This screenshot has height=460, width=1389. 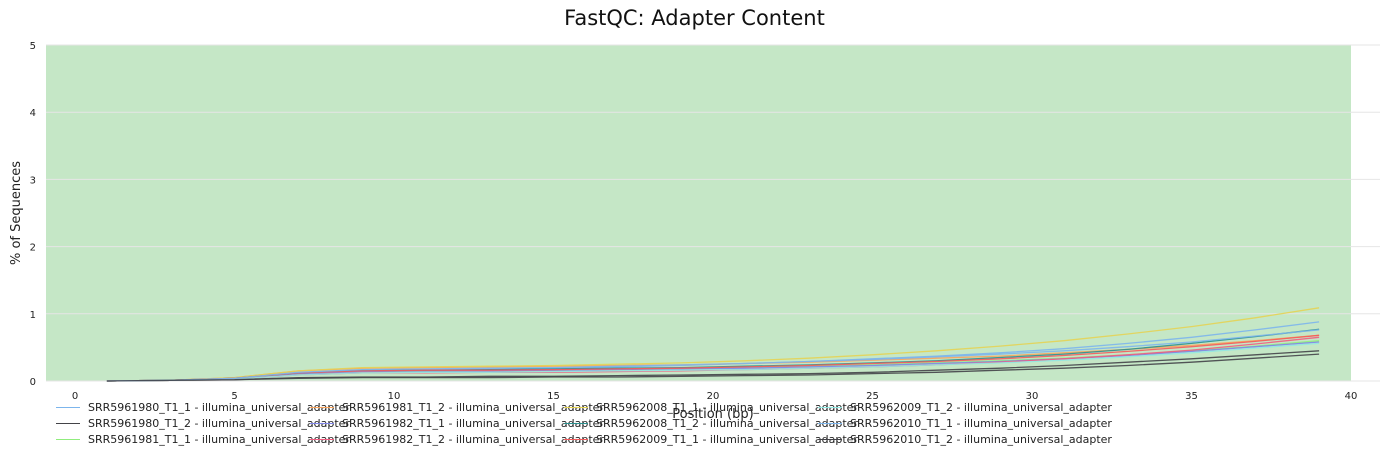 What do you see at coordinates (33, 113) in the screenshot?
I see `y-tick-label: 4` at bounding box center [33, 113].